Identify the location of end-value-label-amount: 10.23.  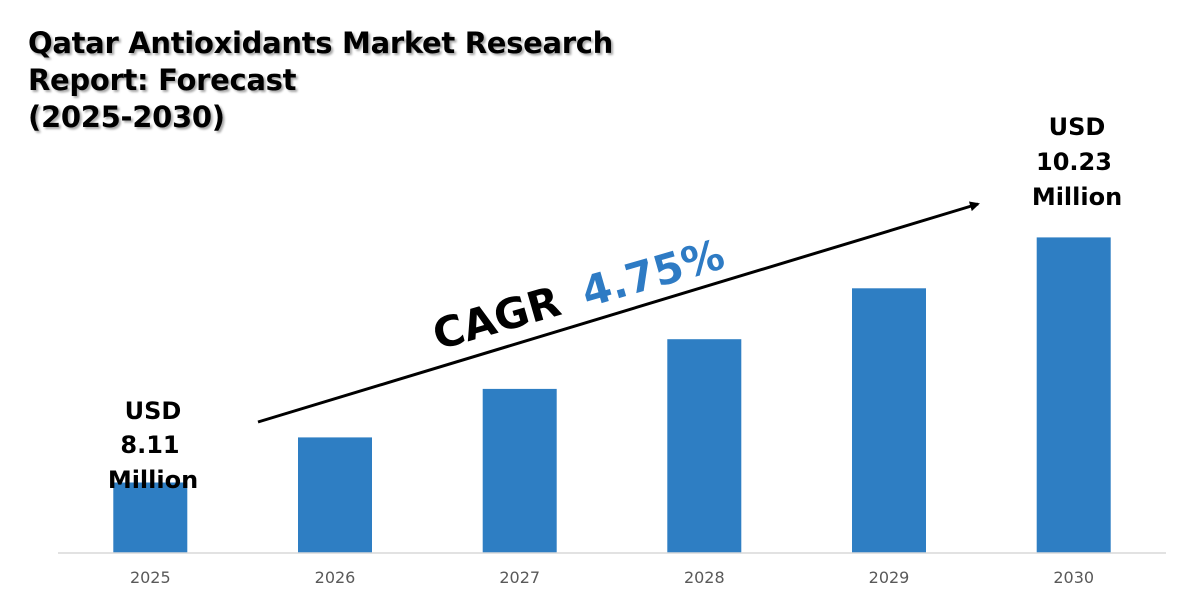
(1074, 162).